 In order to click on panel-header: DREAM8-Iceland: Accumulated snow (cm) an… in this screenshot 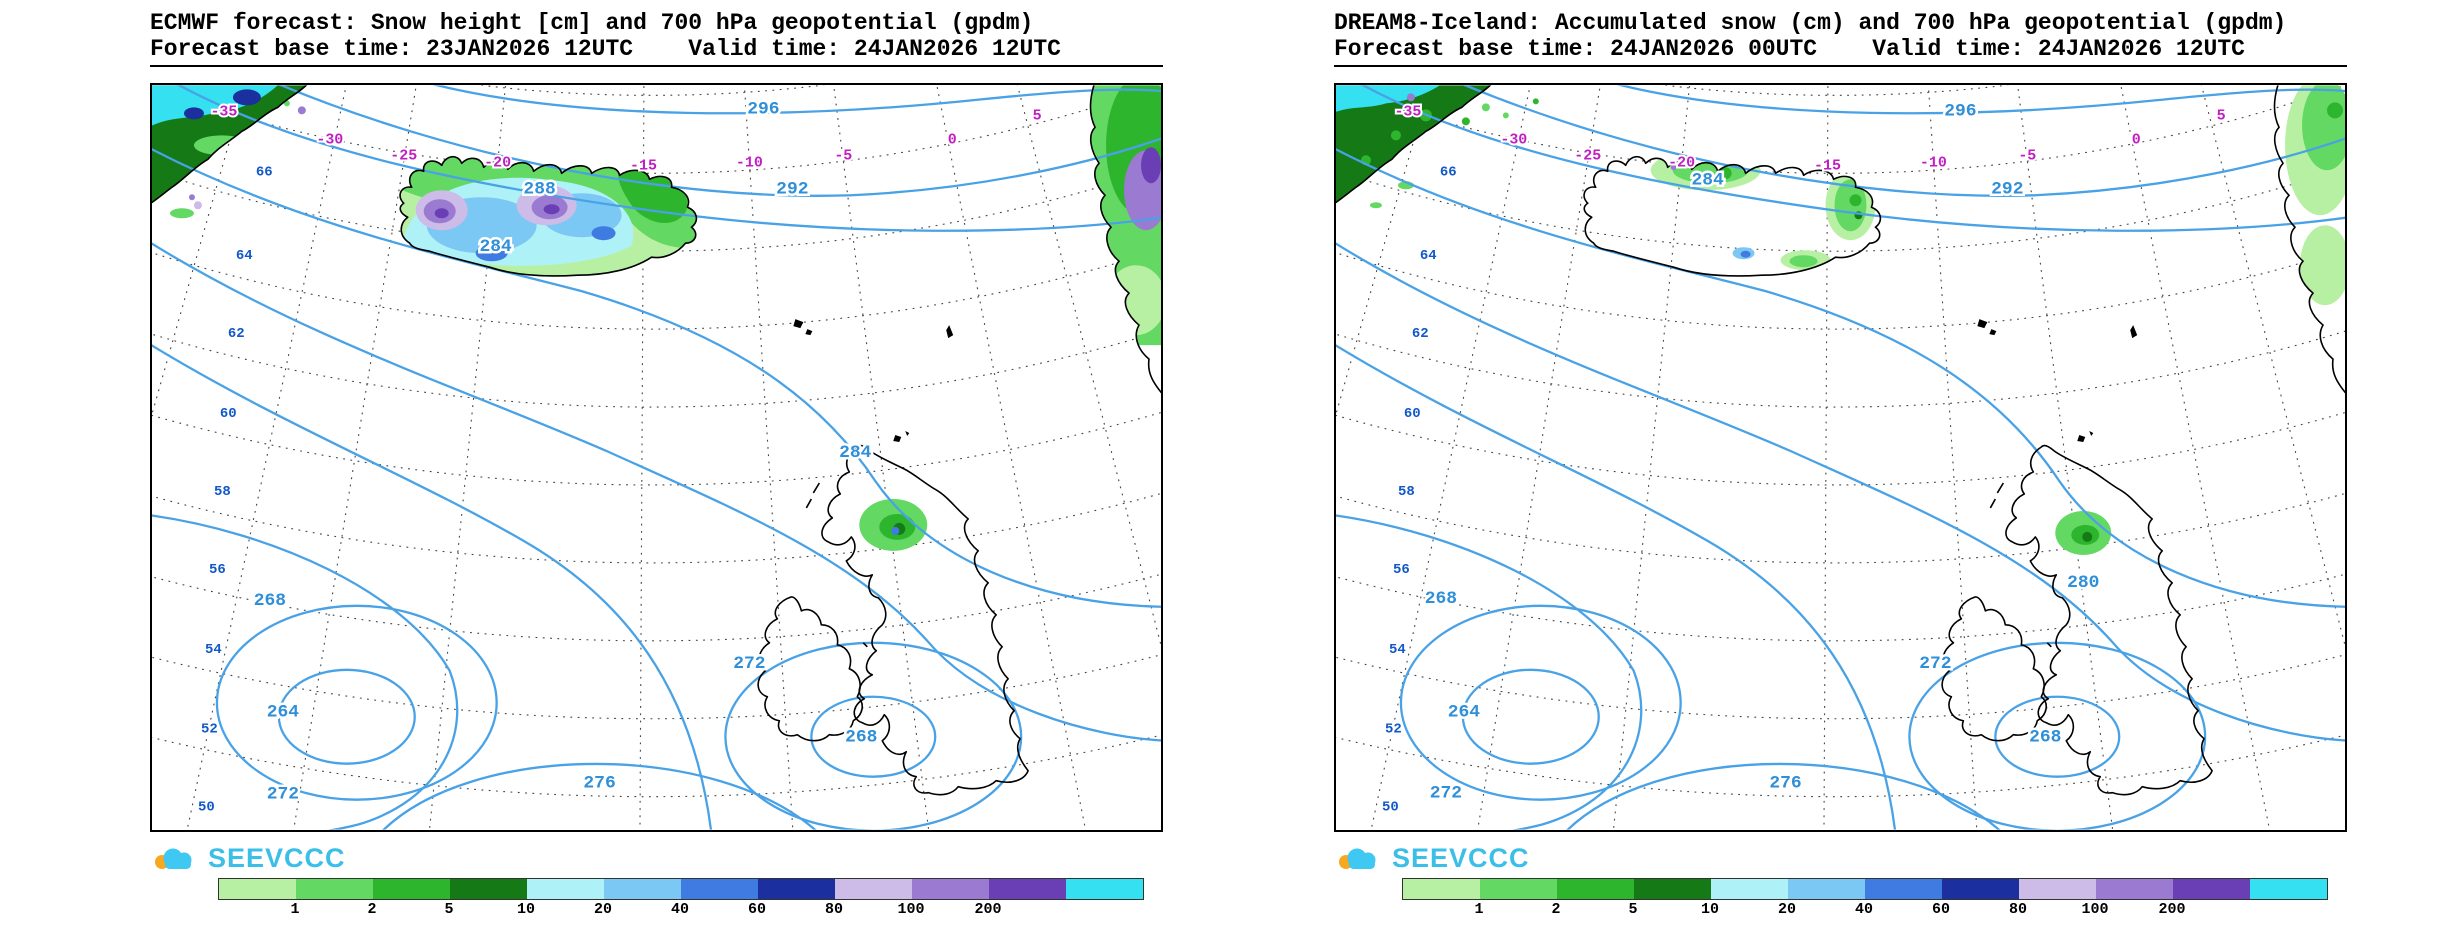, I will do `click(1840, 38)`.